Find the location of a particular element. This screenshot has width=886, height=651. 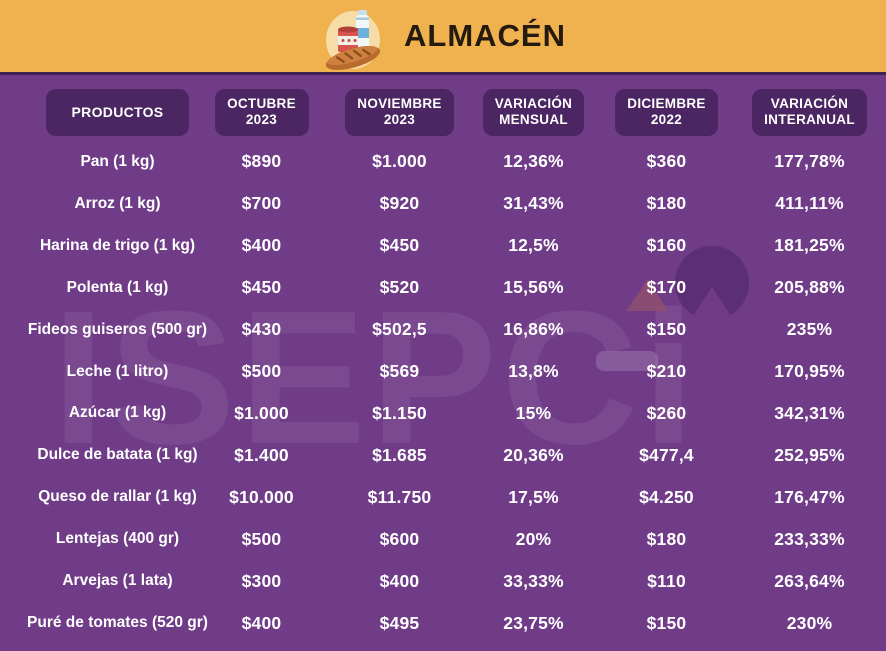

variacion-interanual-cell: 177,78% is located at coordinates (809, 161).